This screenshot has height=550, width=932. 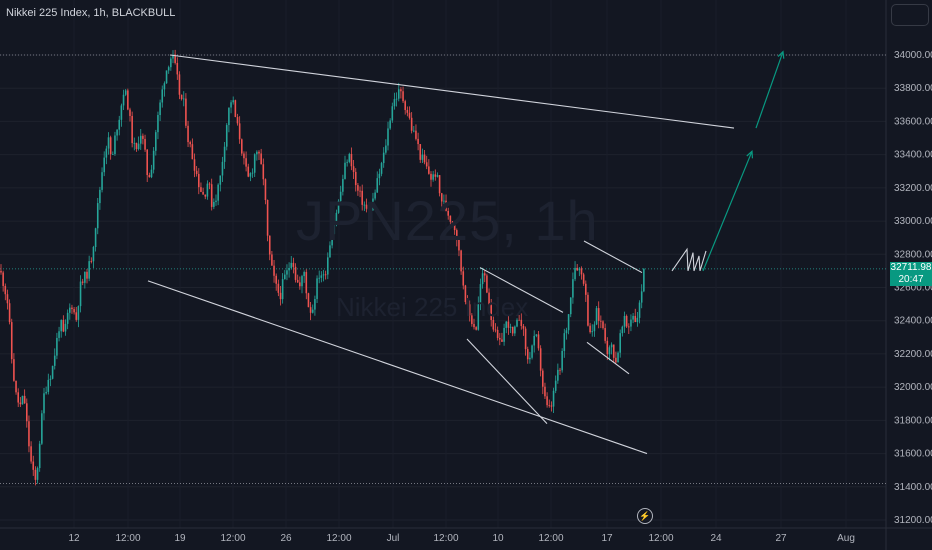 What do you see at coordinates (645, 516) in the screenshot?
I see `flash-icon: ⚡` at bounding box center [645, 516].